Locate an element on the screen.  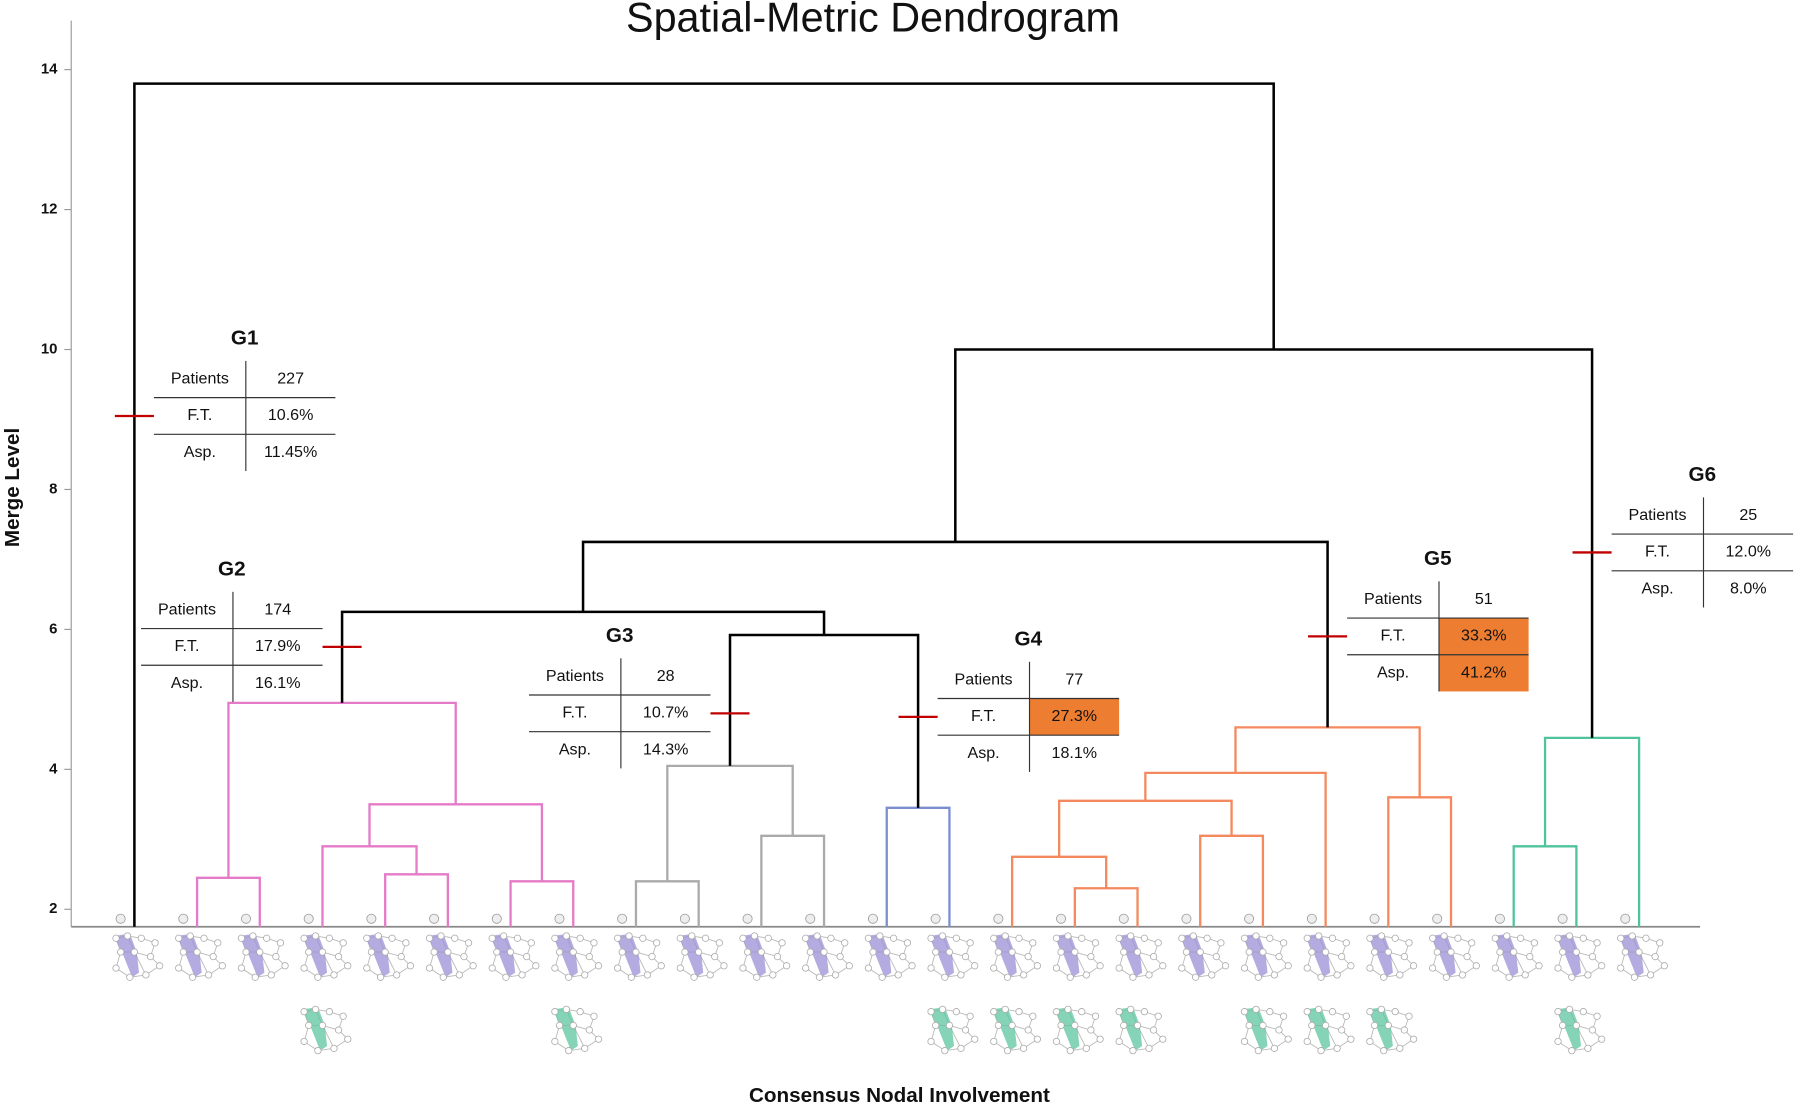
row-value: 33.3% is located at coordinates (1484, 636).